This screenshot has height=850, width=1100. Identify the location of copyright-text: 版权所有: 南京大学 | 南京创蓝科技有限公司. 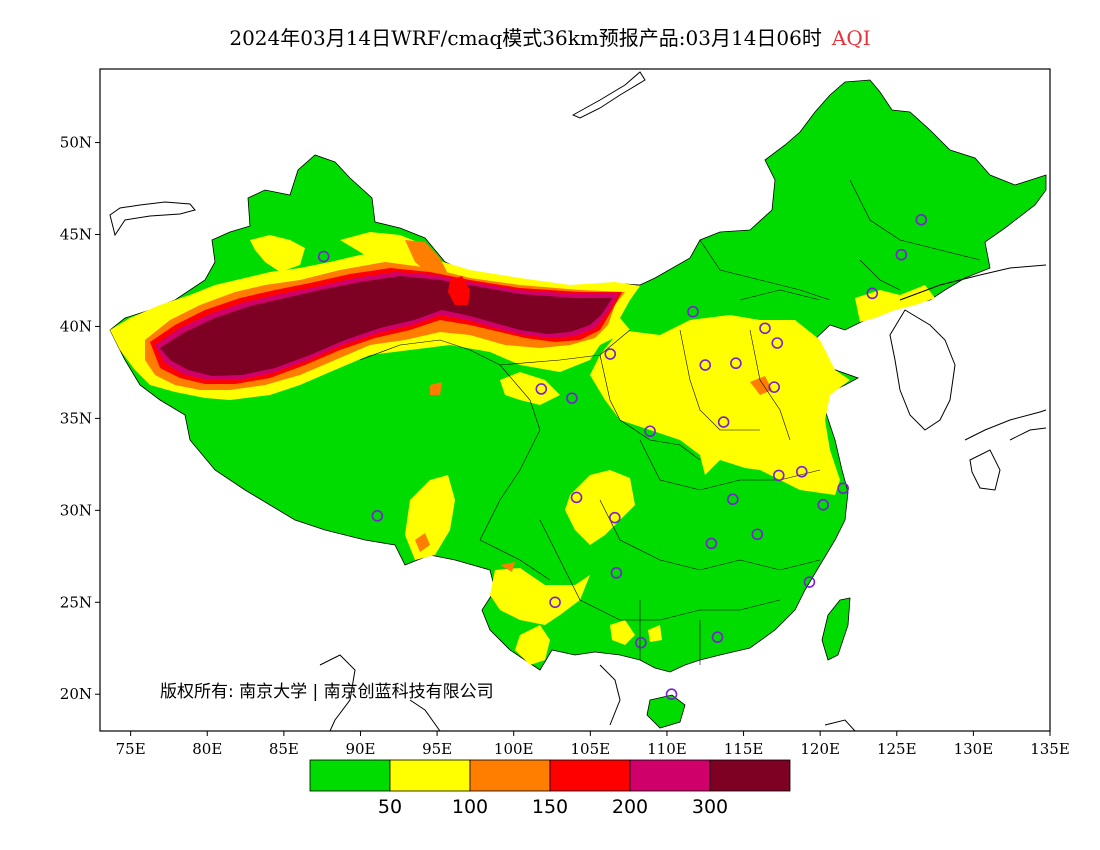
(327, 692).